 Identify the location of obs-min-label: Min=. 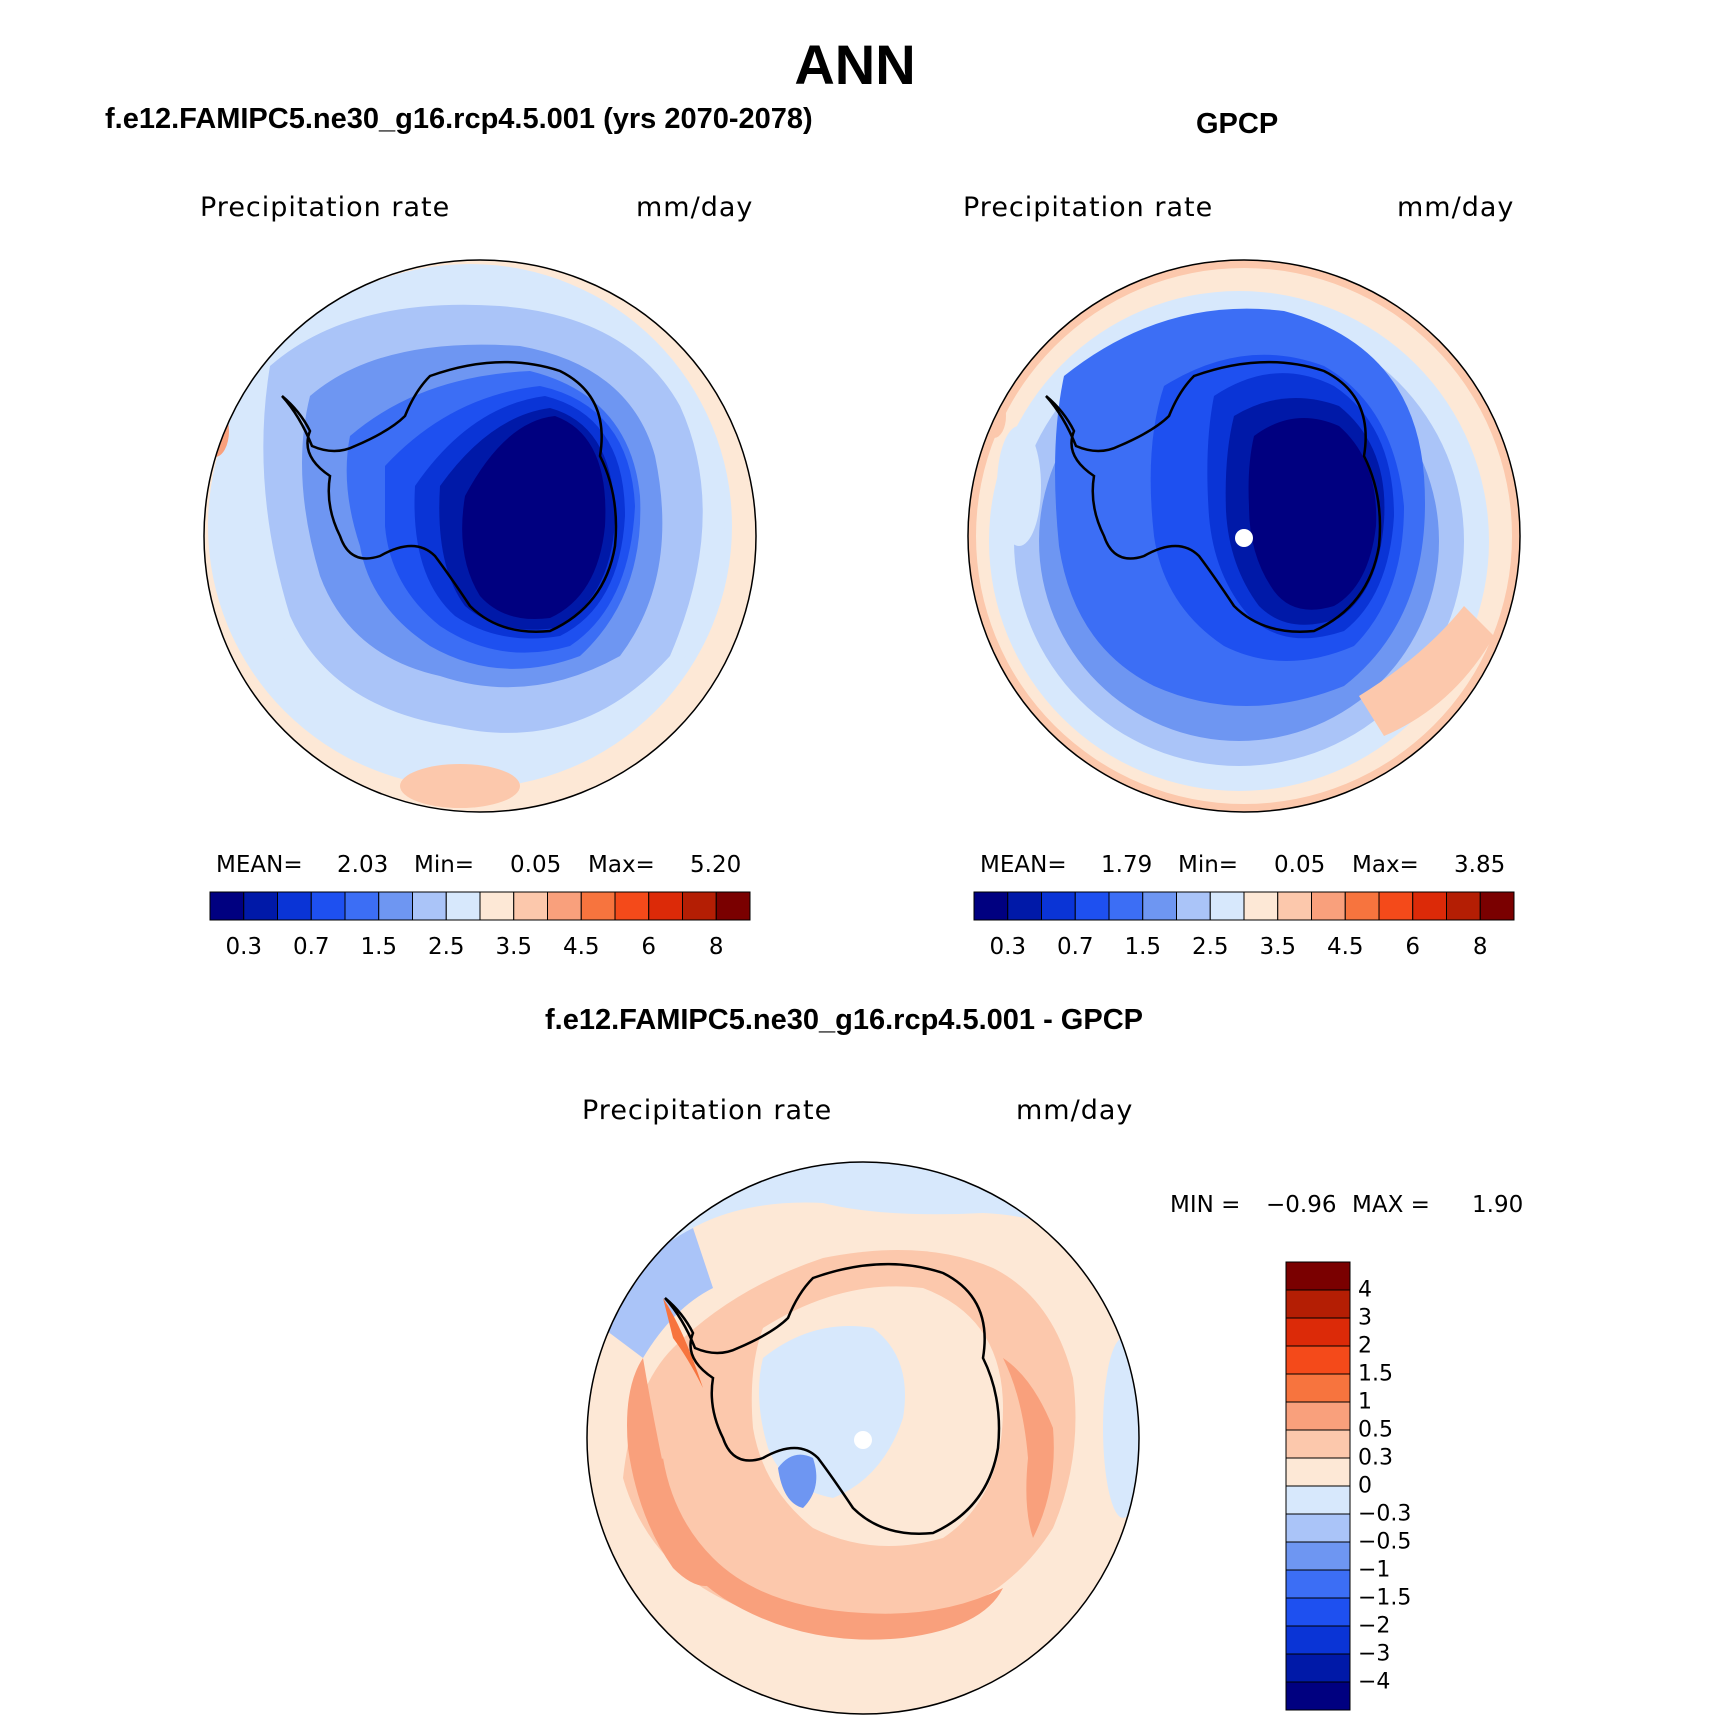
(1208, 865).